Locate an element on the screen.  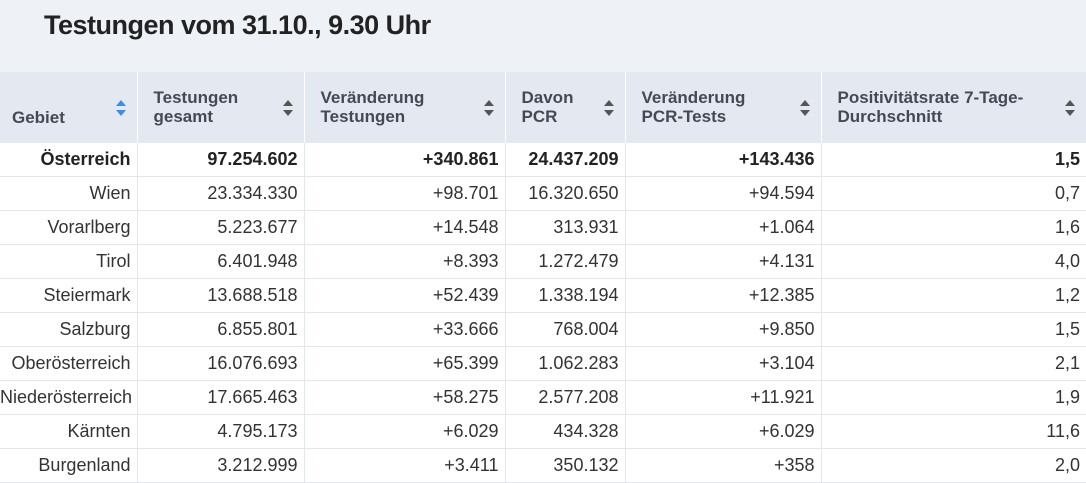
cell-testungen-gesamt: 23.334.330 is located at coordinates (221, 193).